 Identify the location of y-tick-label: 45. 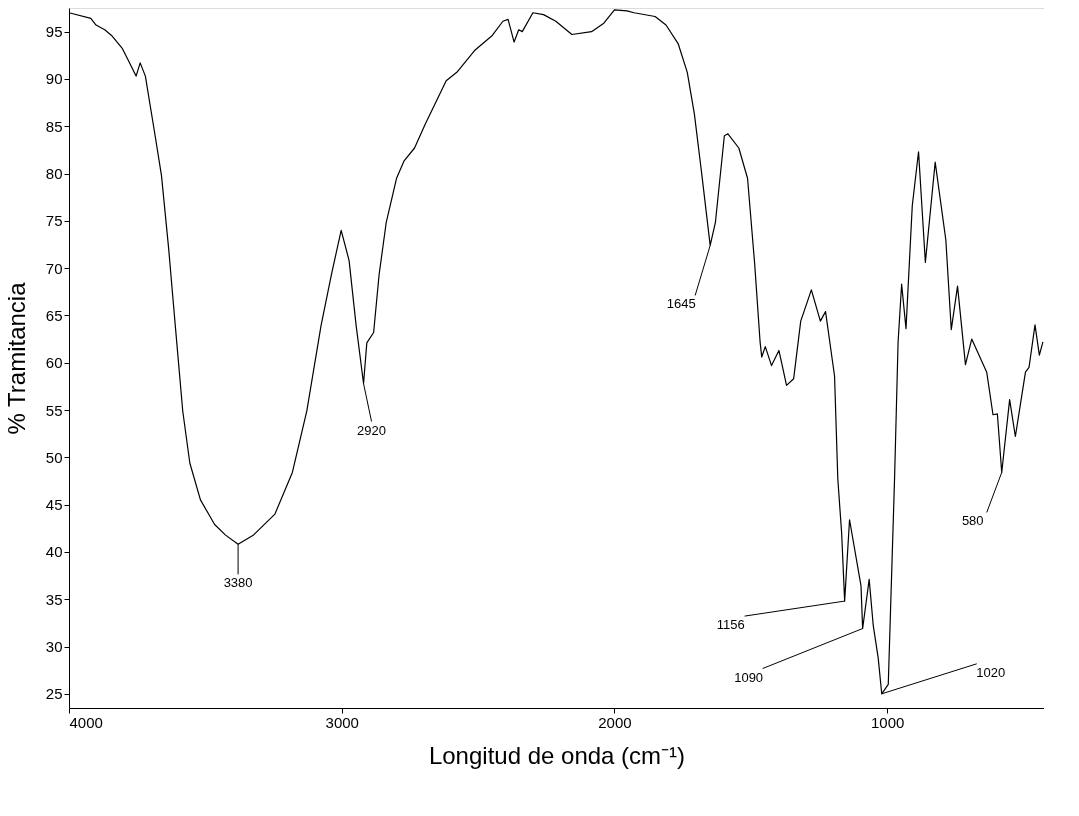
(54, 505).